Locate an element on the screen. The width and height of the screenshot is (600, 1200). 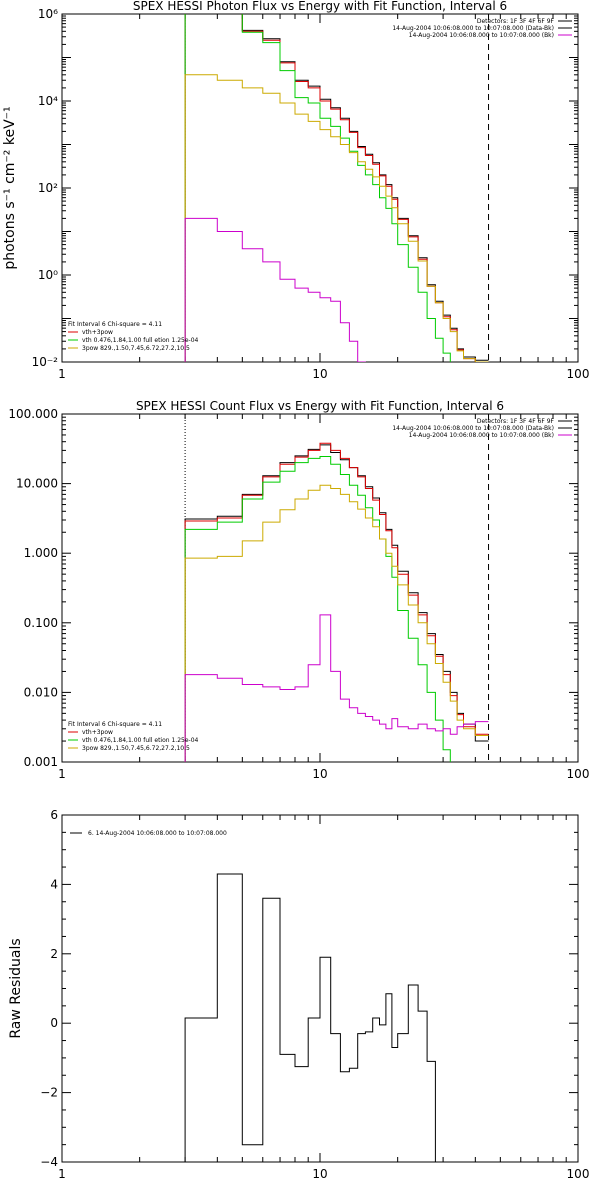
y-tick-label: 6 is located at coordinates (54, 815).